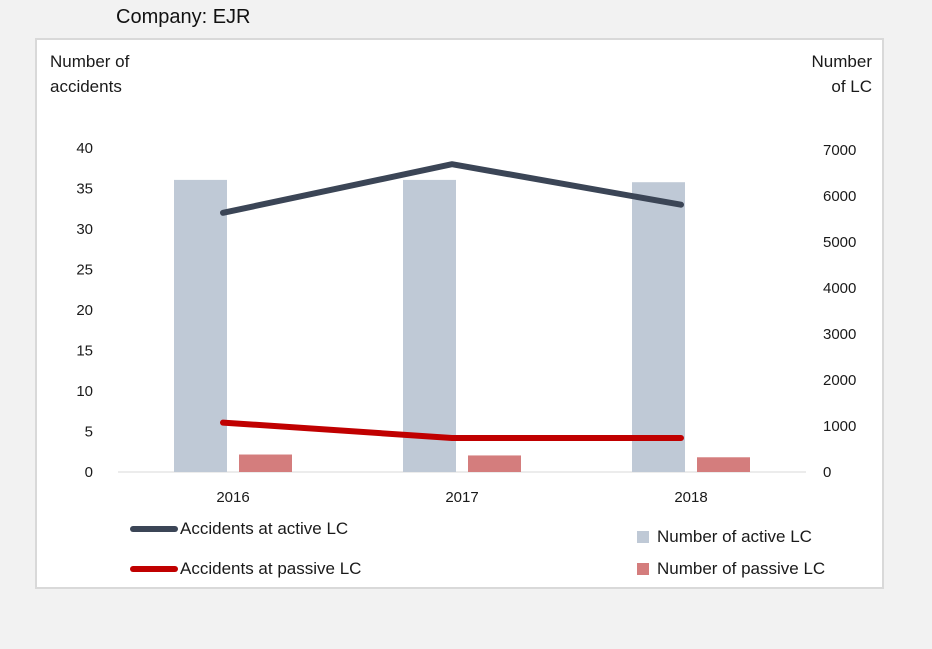 The height and width of the screenshot is (649, 932). I want to click on legend-item-accidents-passive: Accidents at passive LC, so click(245, 569).